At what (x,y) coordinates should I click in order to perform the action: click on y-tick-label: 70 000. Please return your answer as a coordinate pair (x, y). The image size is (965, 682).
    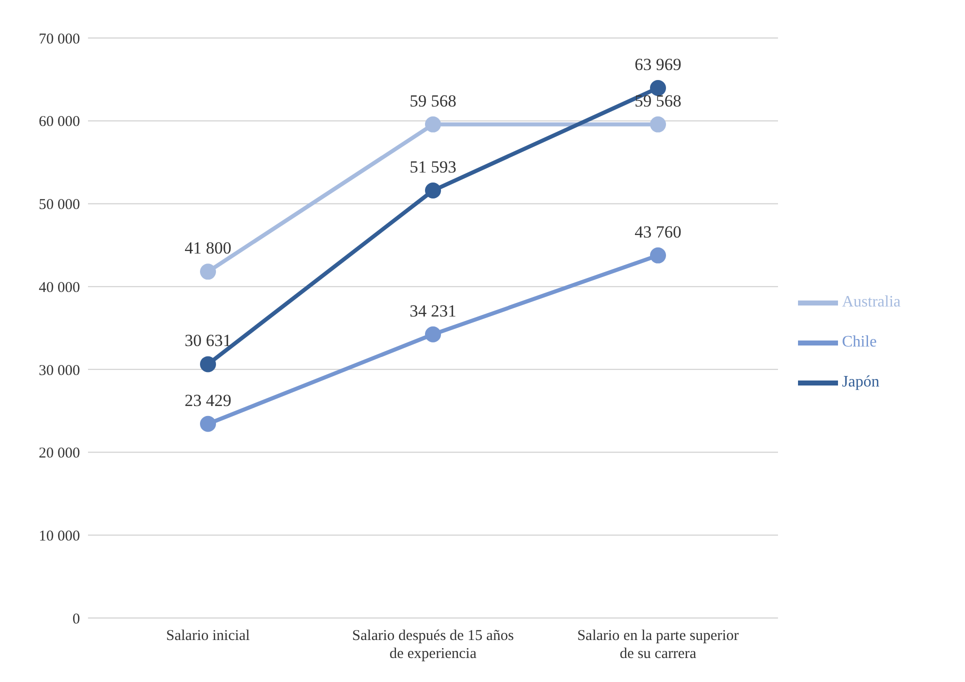
    Looking at the image, I should click on (59, 39).